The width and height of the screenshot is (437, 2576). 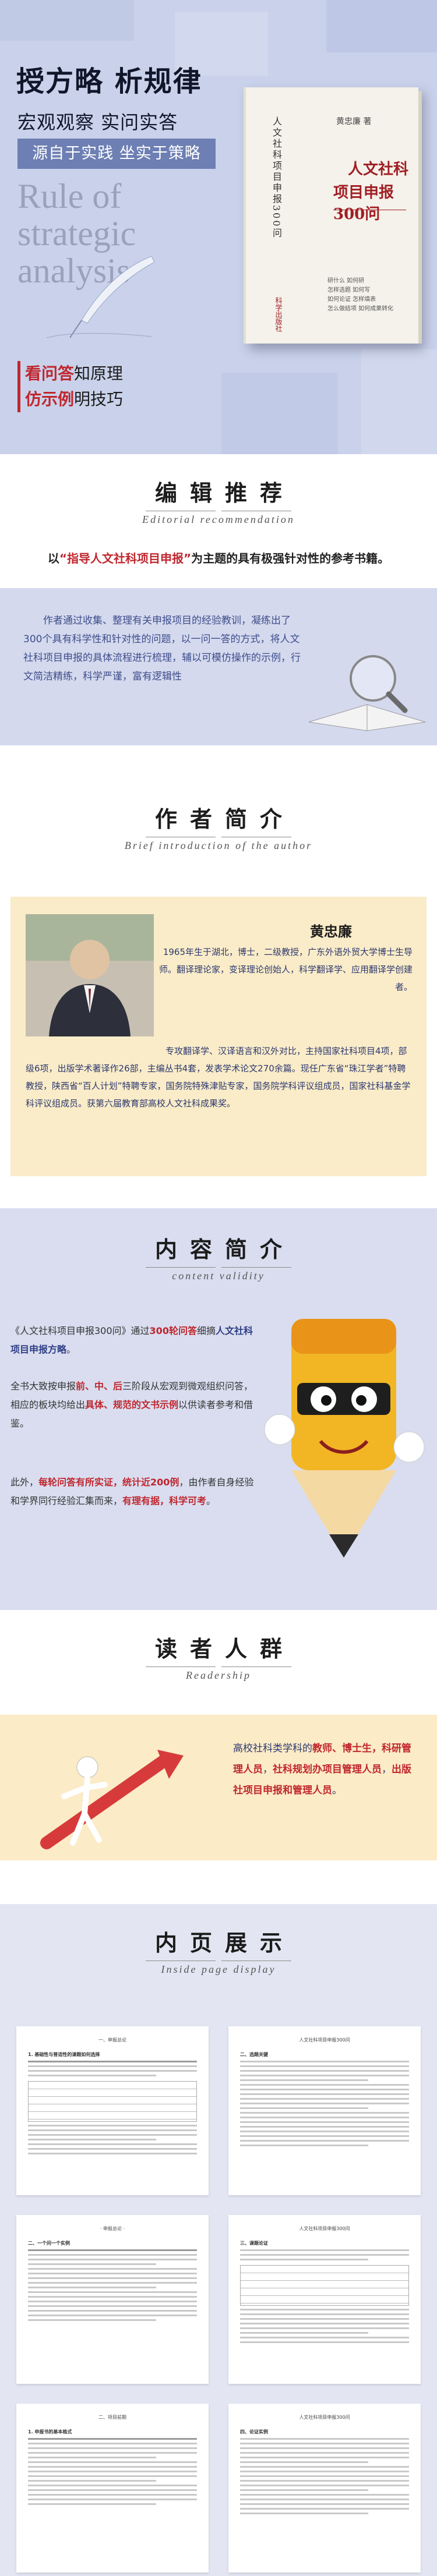 I want to click on hero-title: 授方略 析规律, so click(x=109, y=82).